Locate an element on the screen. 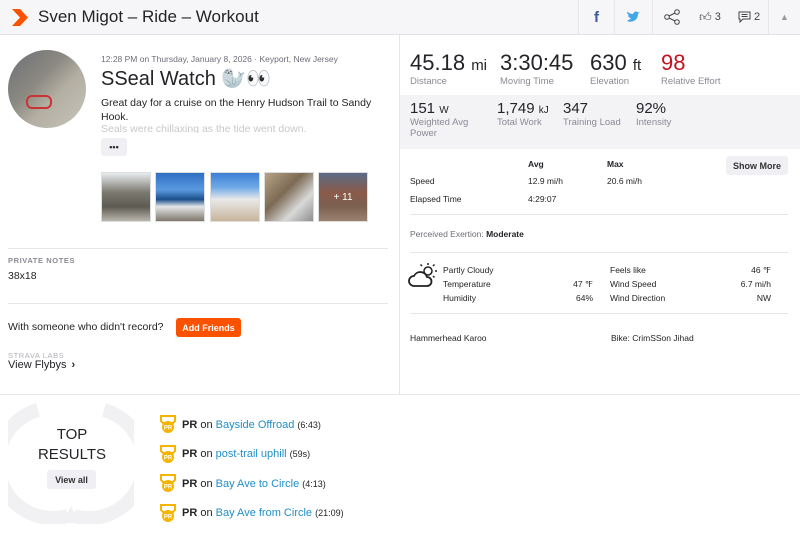  stat-0: 45.18 mi Distance is located at coordinates (448, 68).